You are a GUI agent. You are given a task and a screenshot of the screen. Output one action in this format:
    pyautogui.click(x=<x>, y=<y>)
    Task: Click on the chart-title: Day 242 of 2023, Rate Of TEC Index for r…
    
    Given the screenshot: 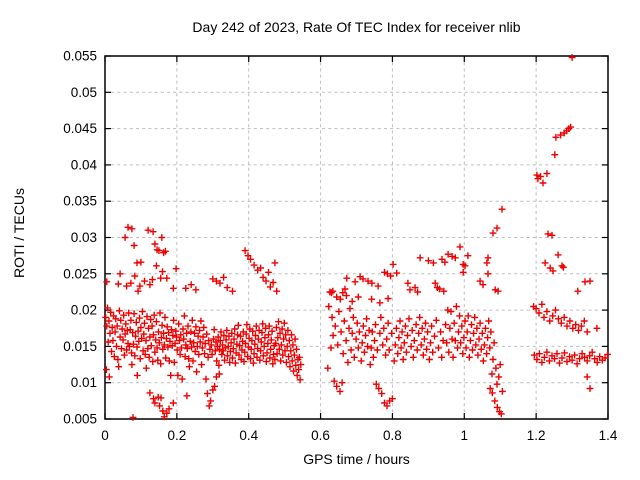 What is the action you would take?
    pyautogui.click(x=356, y=27)
    